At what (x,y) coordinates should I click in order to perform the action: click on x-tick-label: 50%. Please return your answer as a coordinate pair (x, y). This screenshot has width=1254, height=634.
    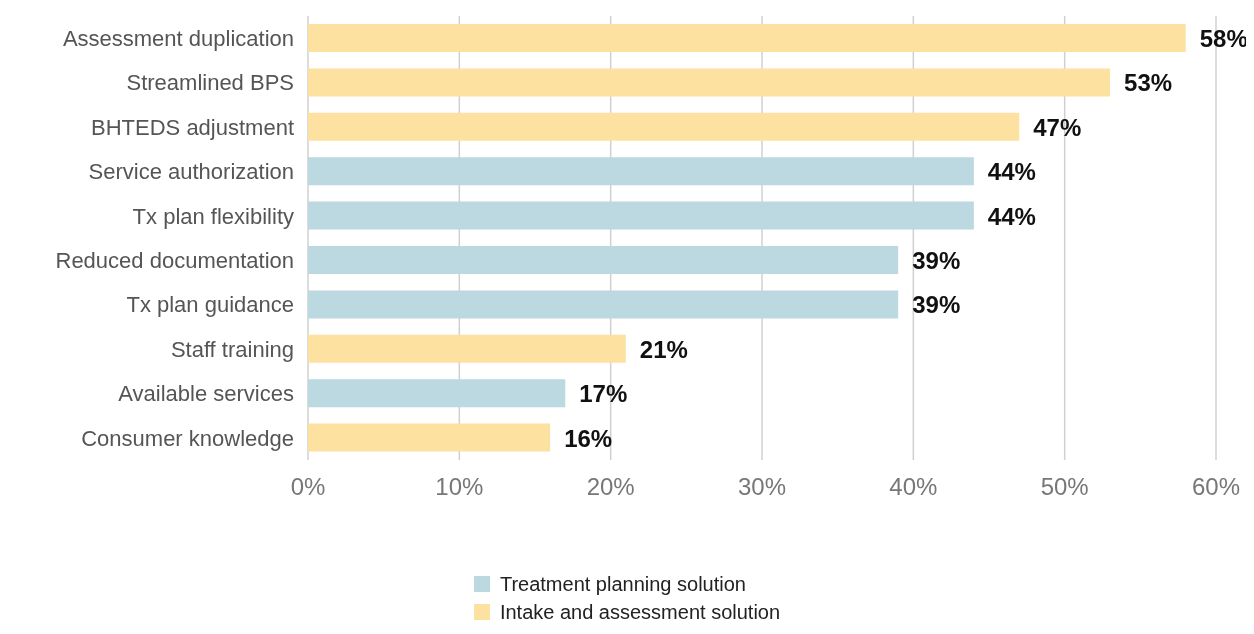
    Looking at the image, I should click on (1064, 487).